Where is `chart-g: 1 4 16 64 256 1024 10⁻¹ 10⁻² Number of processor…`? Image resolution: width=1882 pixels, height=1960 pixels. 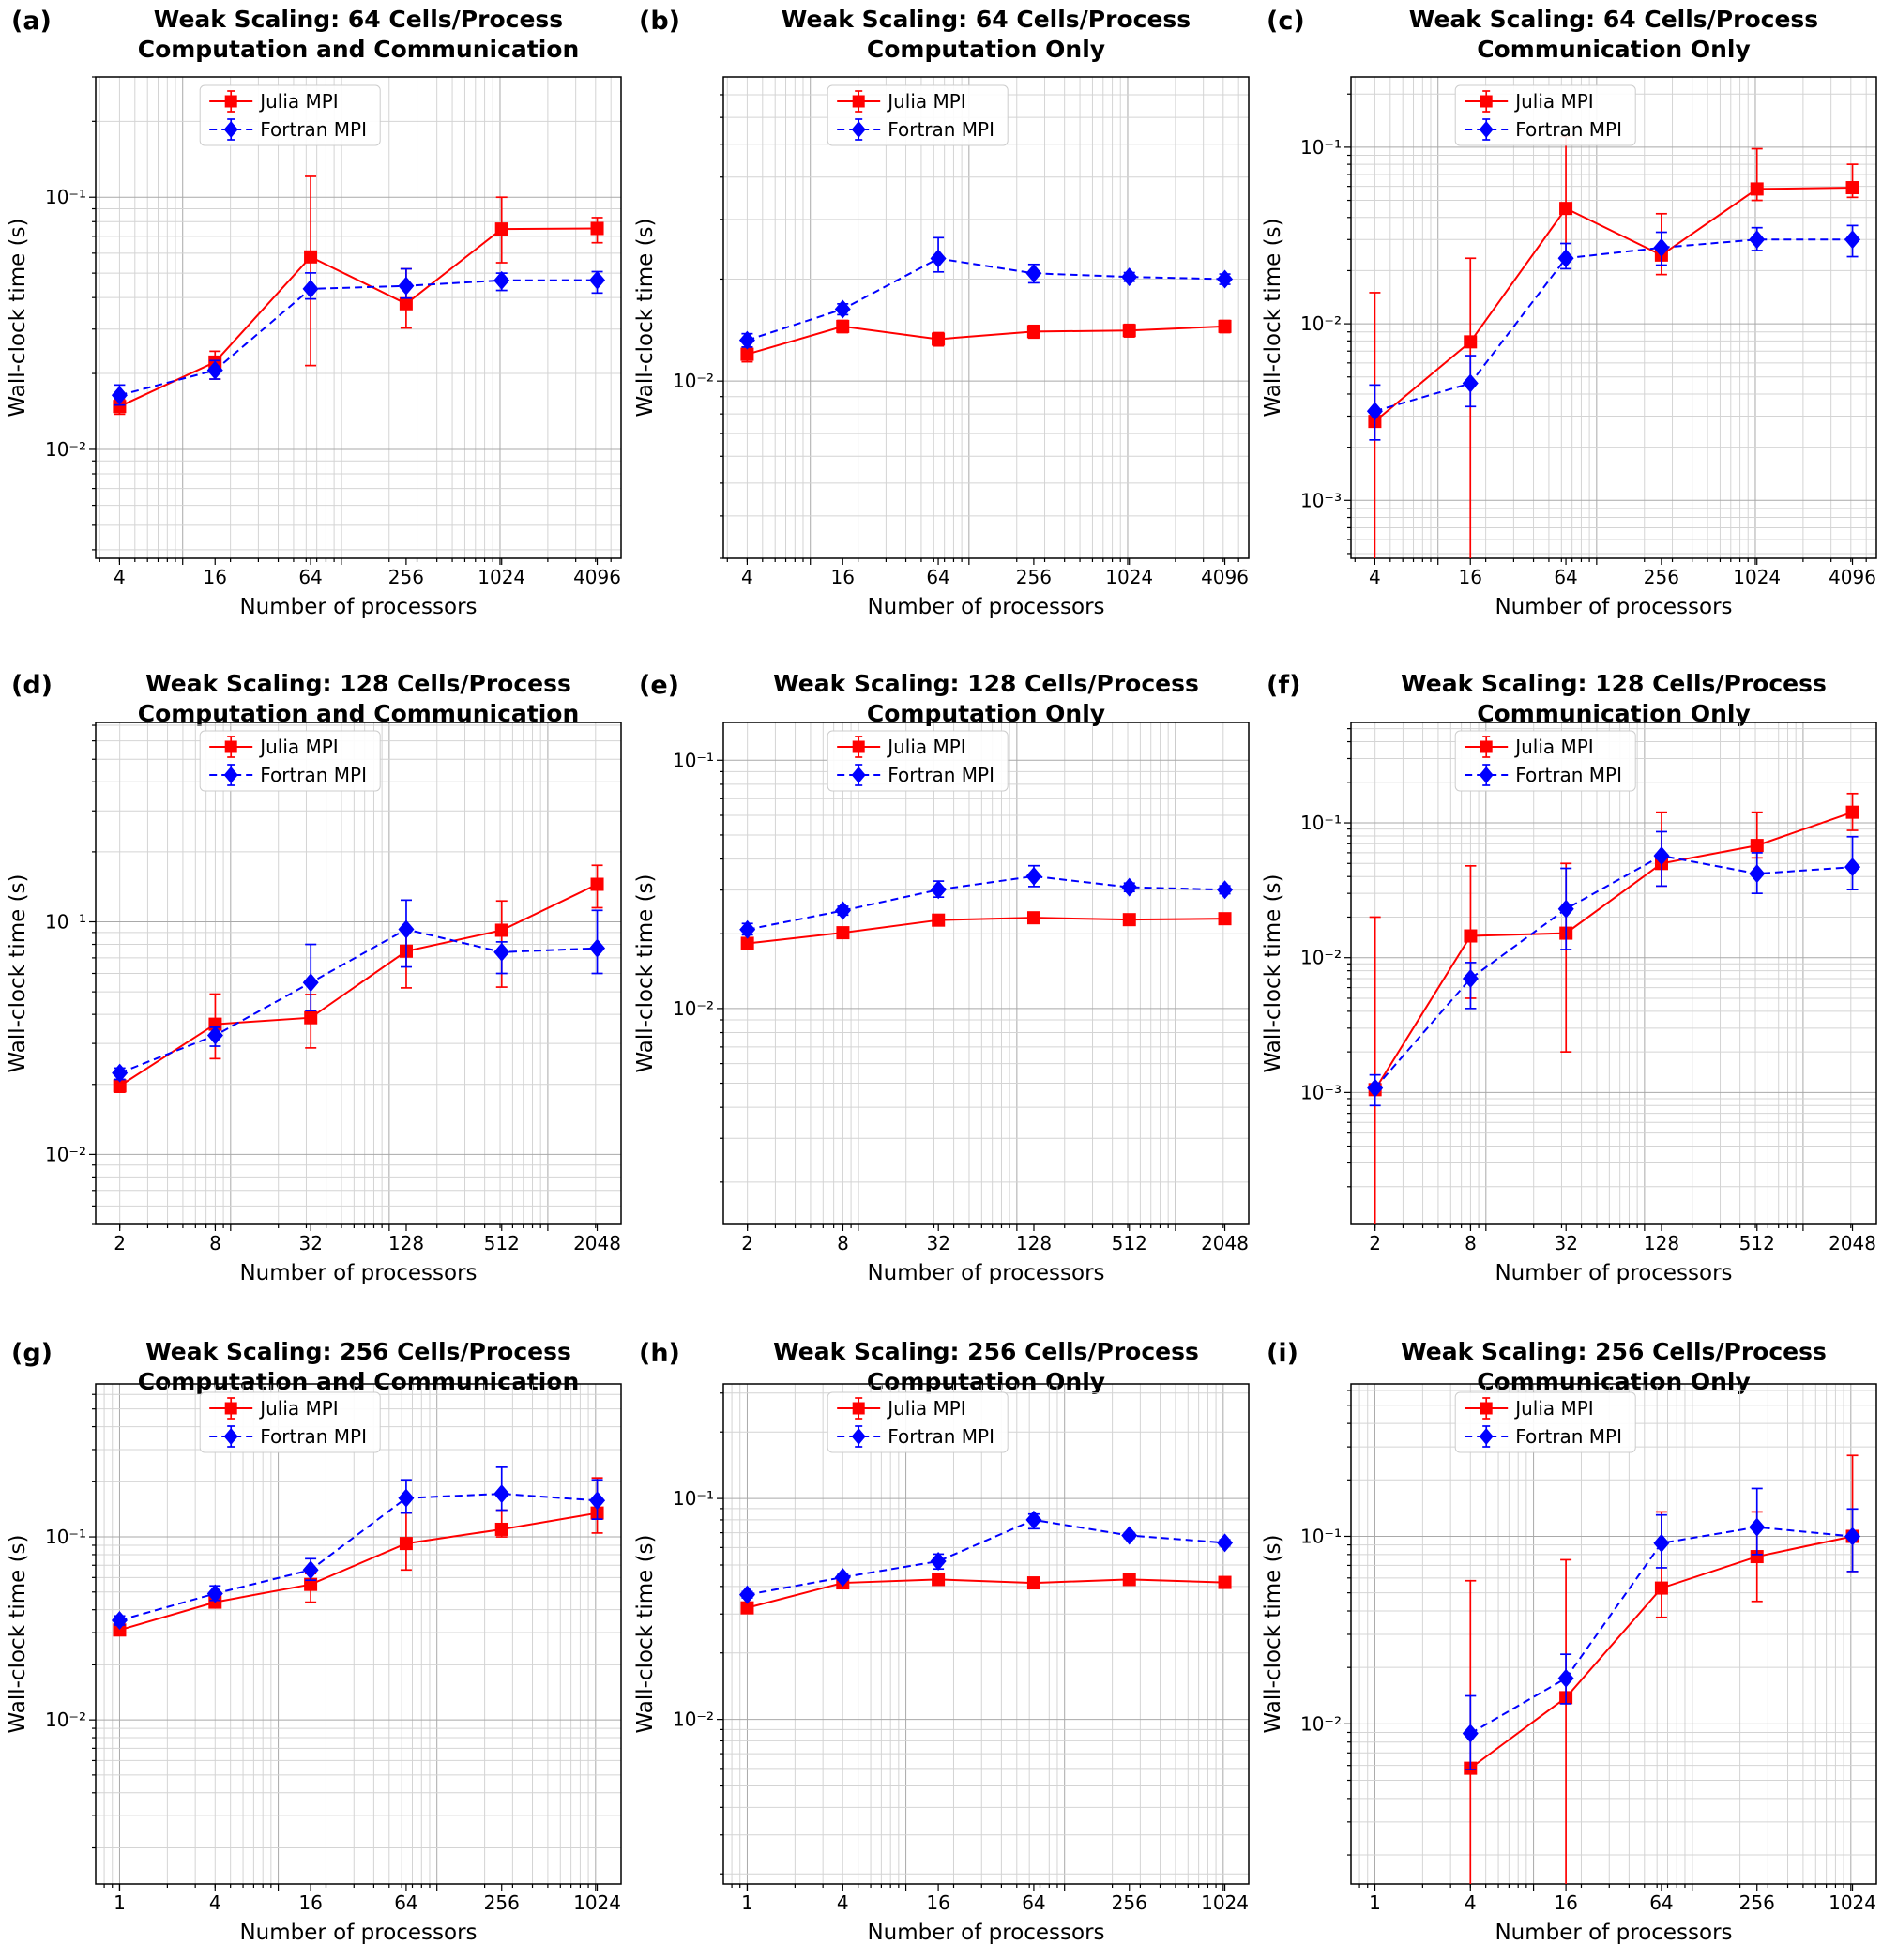
chart-g: 1 4 16 64 256 1024 10⁻¹ 10⁻² Number of processor… is located at coordinates (314, 1664).